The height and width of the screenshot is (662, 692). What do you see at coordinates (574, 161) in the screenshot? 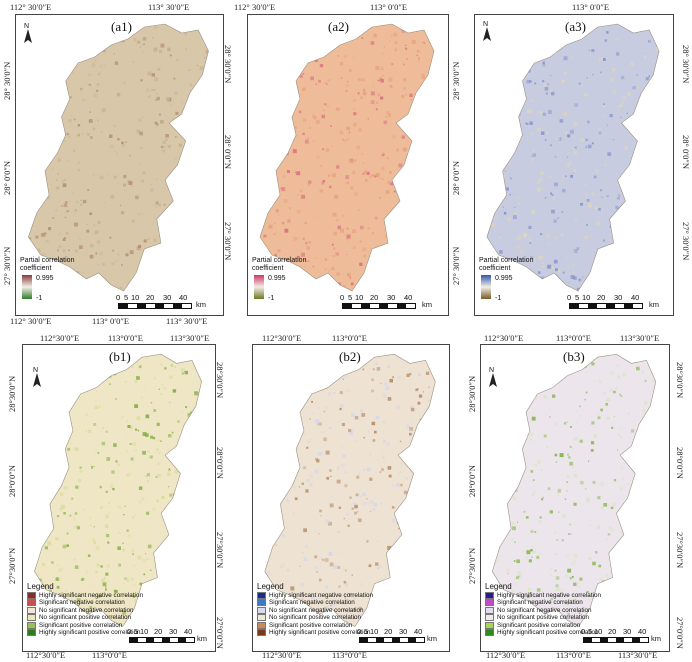
I see `study-area-map-a3` at bounding box center [574, 161].